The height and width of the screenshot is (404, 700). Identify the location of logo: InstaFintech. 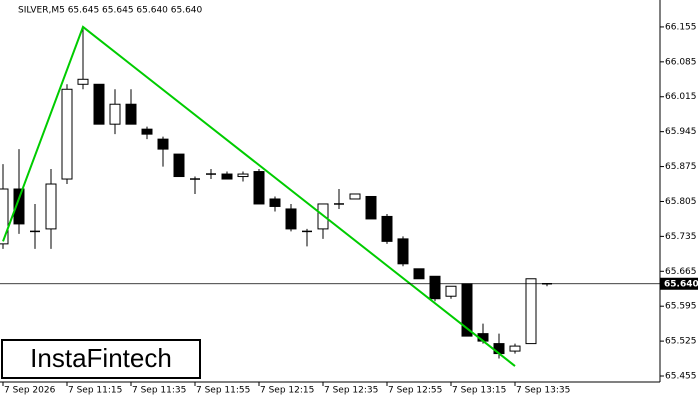
(101, 358).